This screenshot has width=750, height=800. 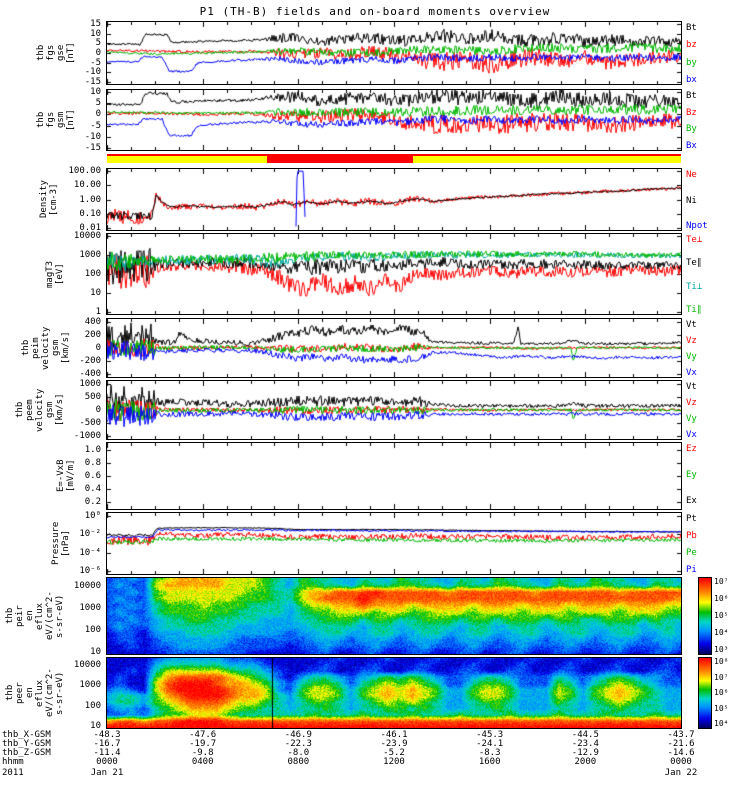 What do you see at coordinates (394, 274) in the screenshot?
I see `temperature-canvas` at bounding box center [394, 274].